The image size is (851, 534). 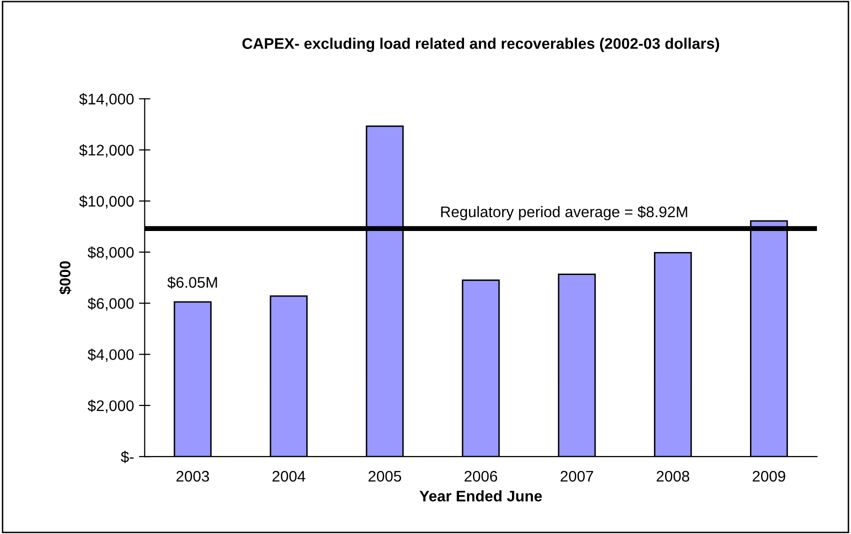 I want to click on x-tick-label: 2003, so click(x=193, y=476).